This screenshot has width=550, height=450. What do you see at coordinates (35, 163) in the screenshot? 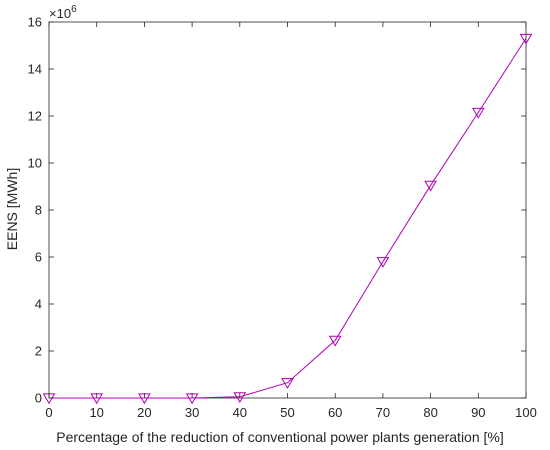
I see `y-tick-label: 10` at bounding box center [35, 163].